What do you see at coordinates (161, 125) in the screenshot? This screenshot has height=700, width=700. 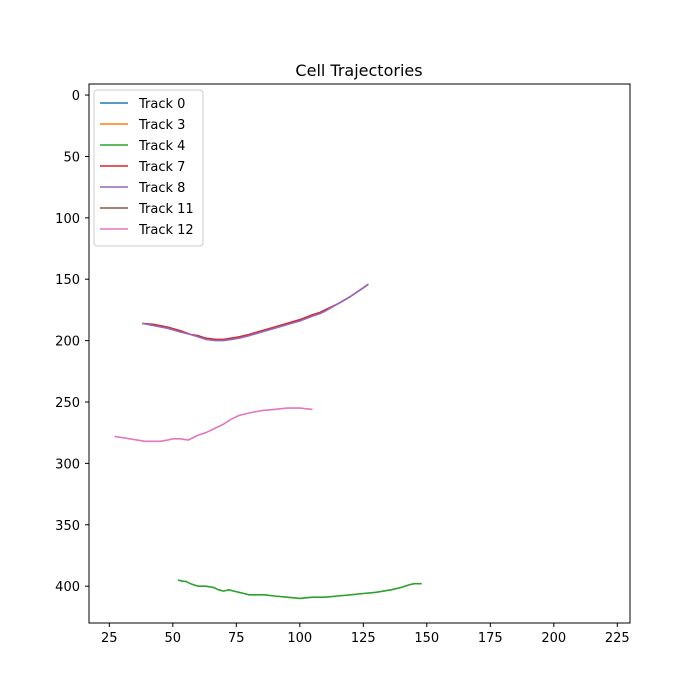 I see `legend-label: Track 3` at bounding box center [161, 125].